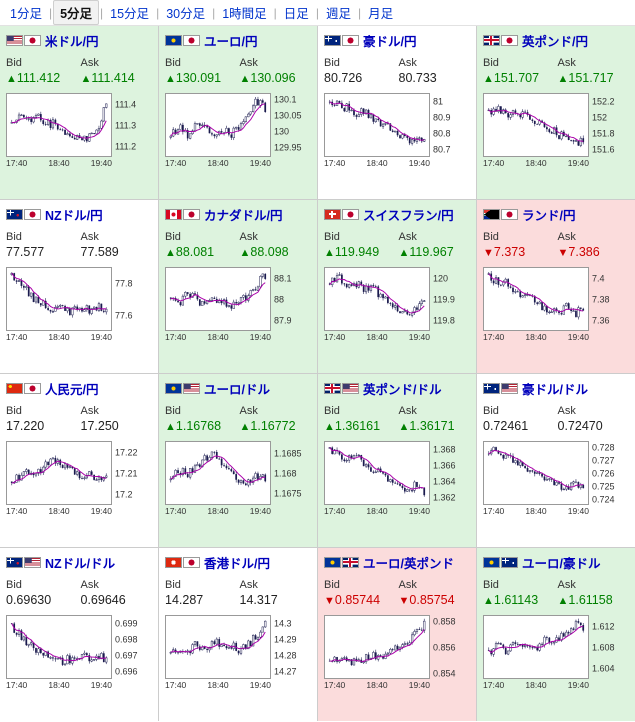  Describe the element at coordinates (202, 426) in the screenshot. I see `bid-value: ▲1.16768` at that location.